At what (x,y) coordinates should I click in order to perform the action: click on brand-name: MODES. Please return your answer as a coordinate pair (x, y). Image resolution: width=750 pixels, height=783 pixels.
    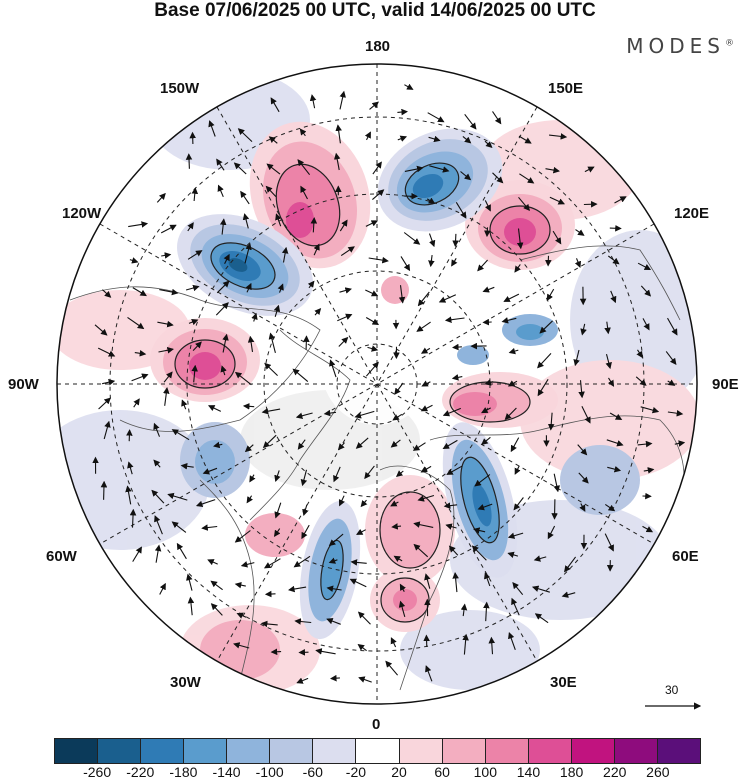
    Looking at the image, I should click on (675, 46).